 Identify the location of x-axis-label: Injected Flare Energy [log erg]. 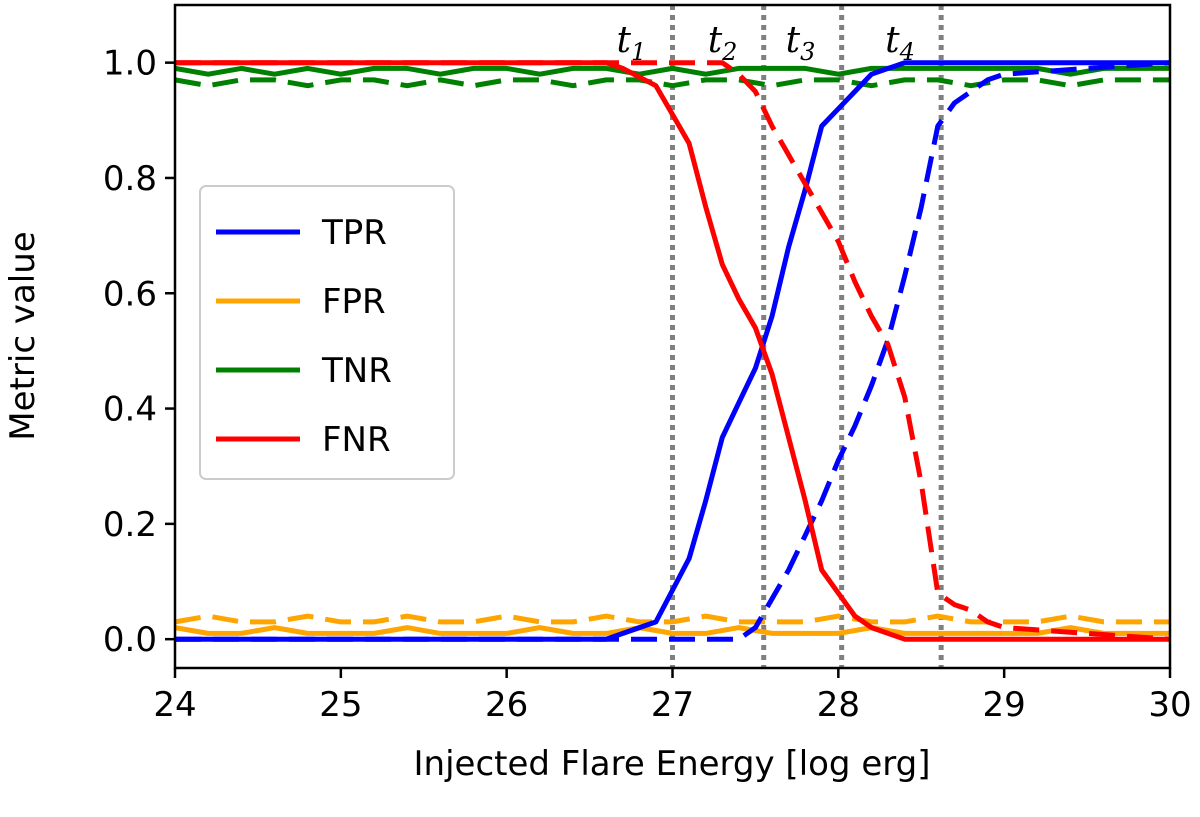
(672, 764).